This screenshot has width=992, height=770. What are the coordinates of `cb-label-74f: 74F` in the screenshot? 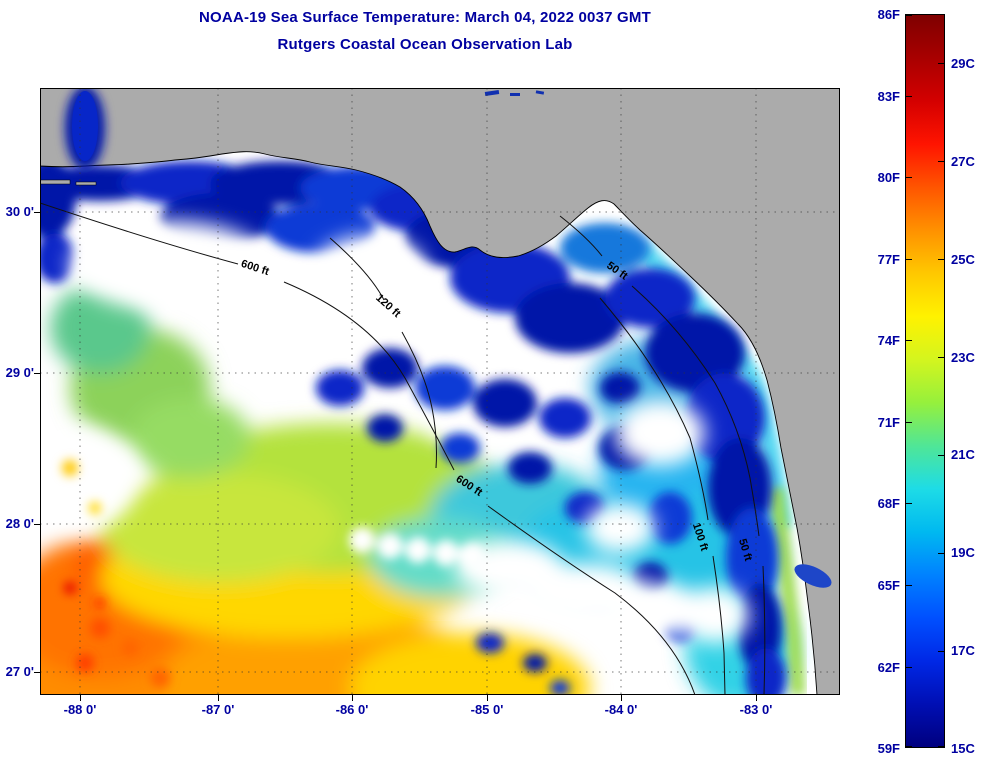 It's located at (888, 340).